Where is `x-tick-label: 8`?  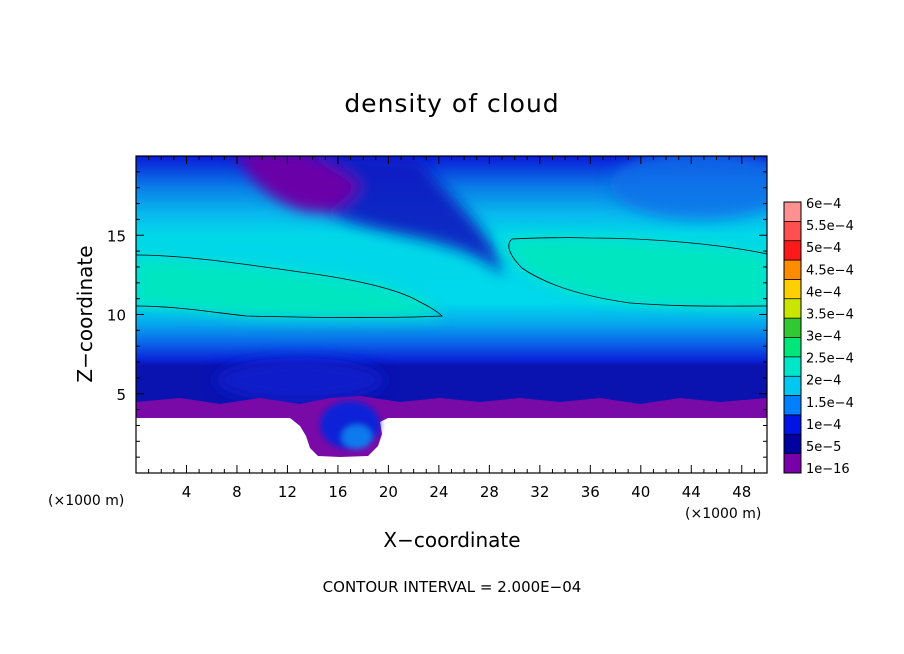 x-tick-label: 8 is located at coordinates (237, 492).